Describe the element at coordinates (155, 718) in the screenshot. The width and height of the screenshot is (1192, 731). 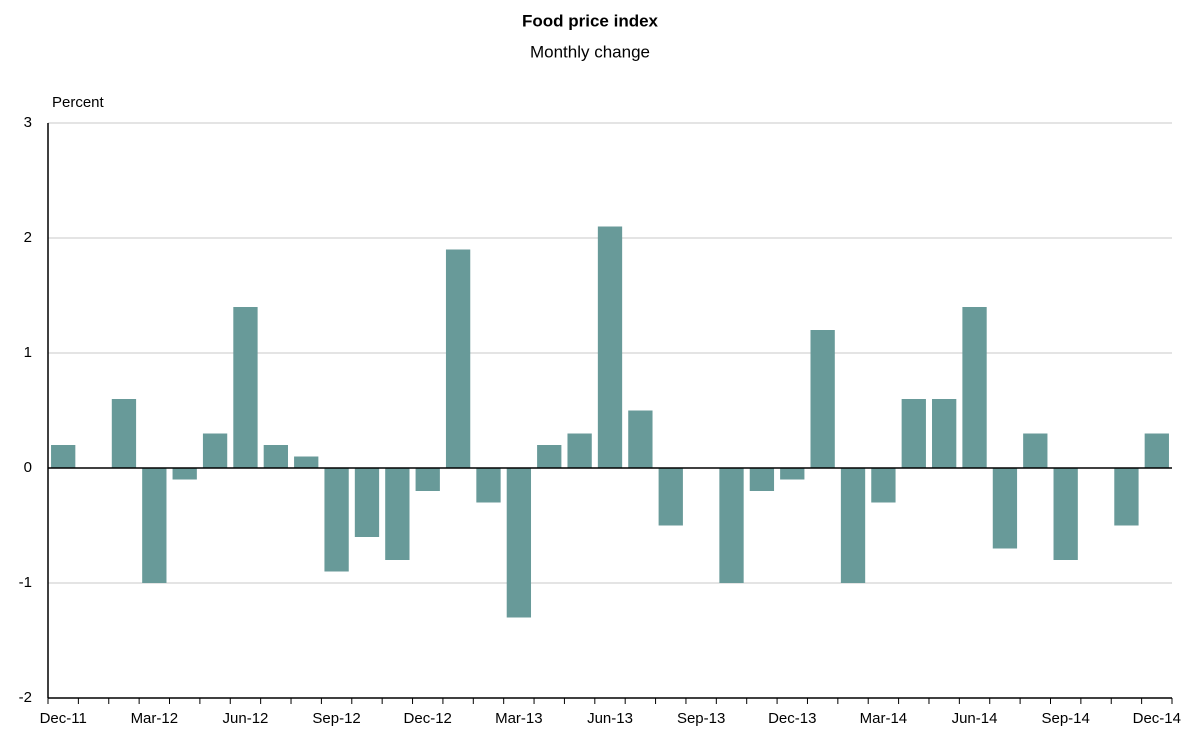
I see `x-tick-label: Mar-12` at that location.